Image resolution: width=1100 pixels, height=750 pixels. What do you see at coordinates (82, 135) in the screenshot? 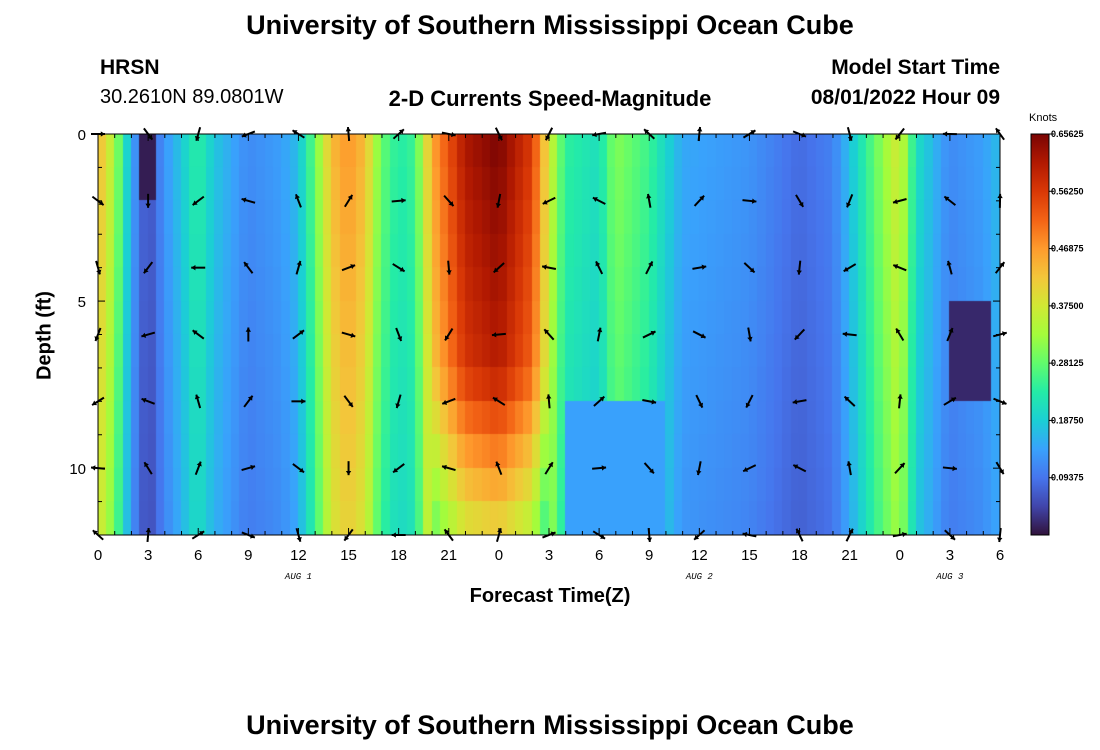
I see `y-tick-label: 0` at bounding box center [82, 135].